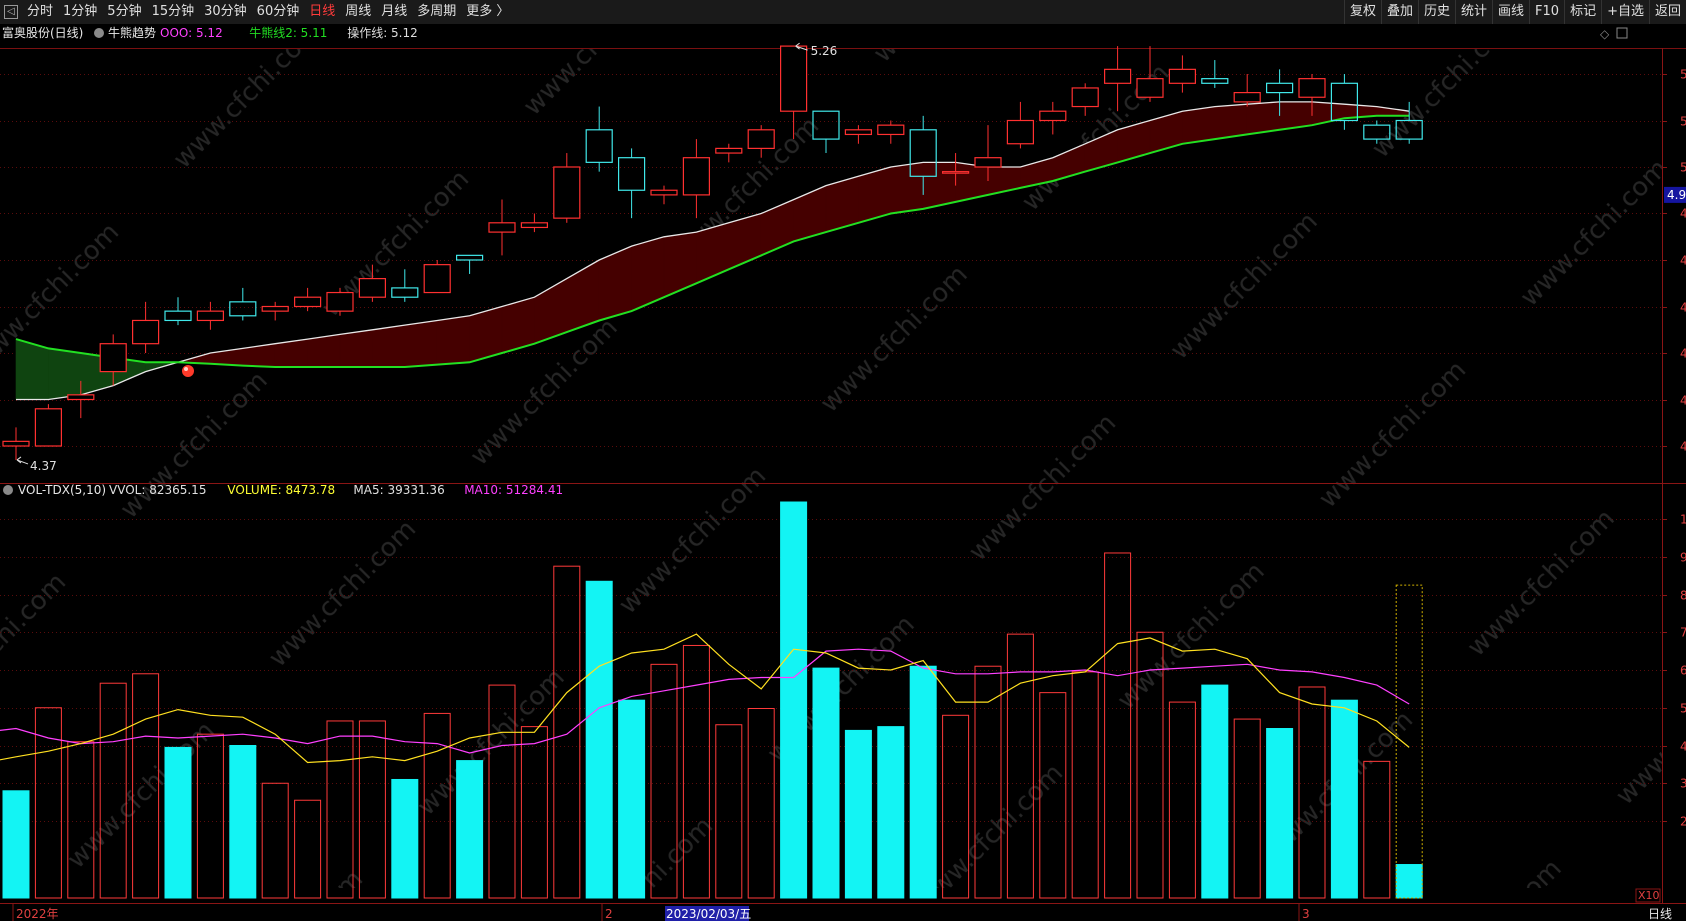  I want to click on period-label: 日线, so click(1660, 914).